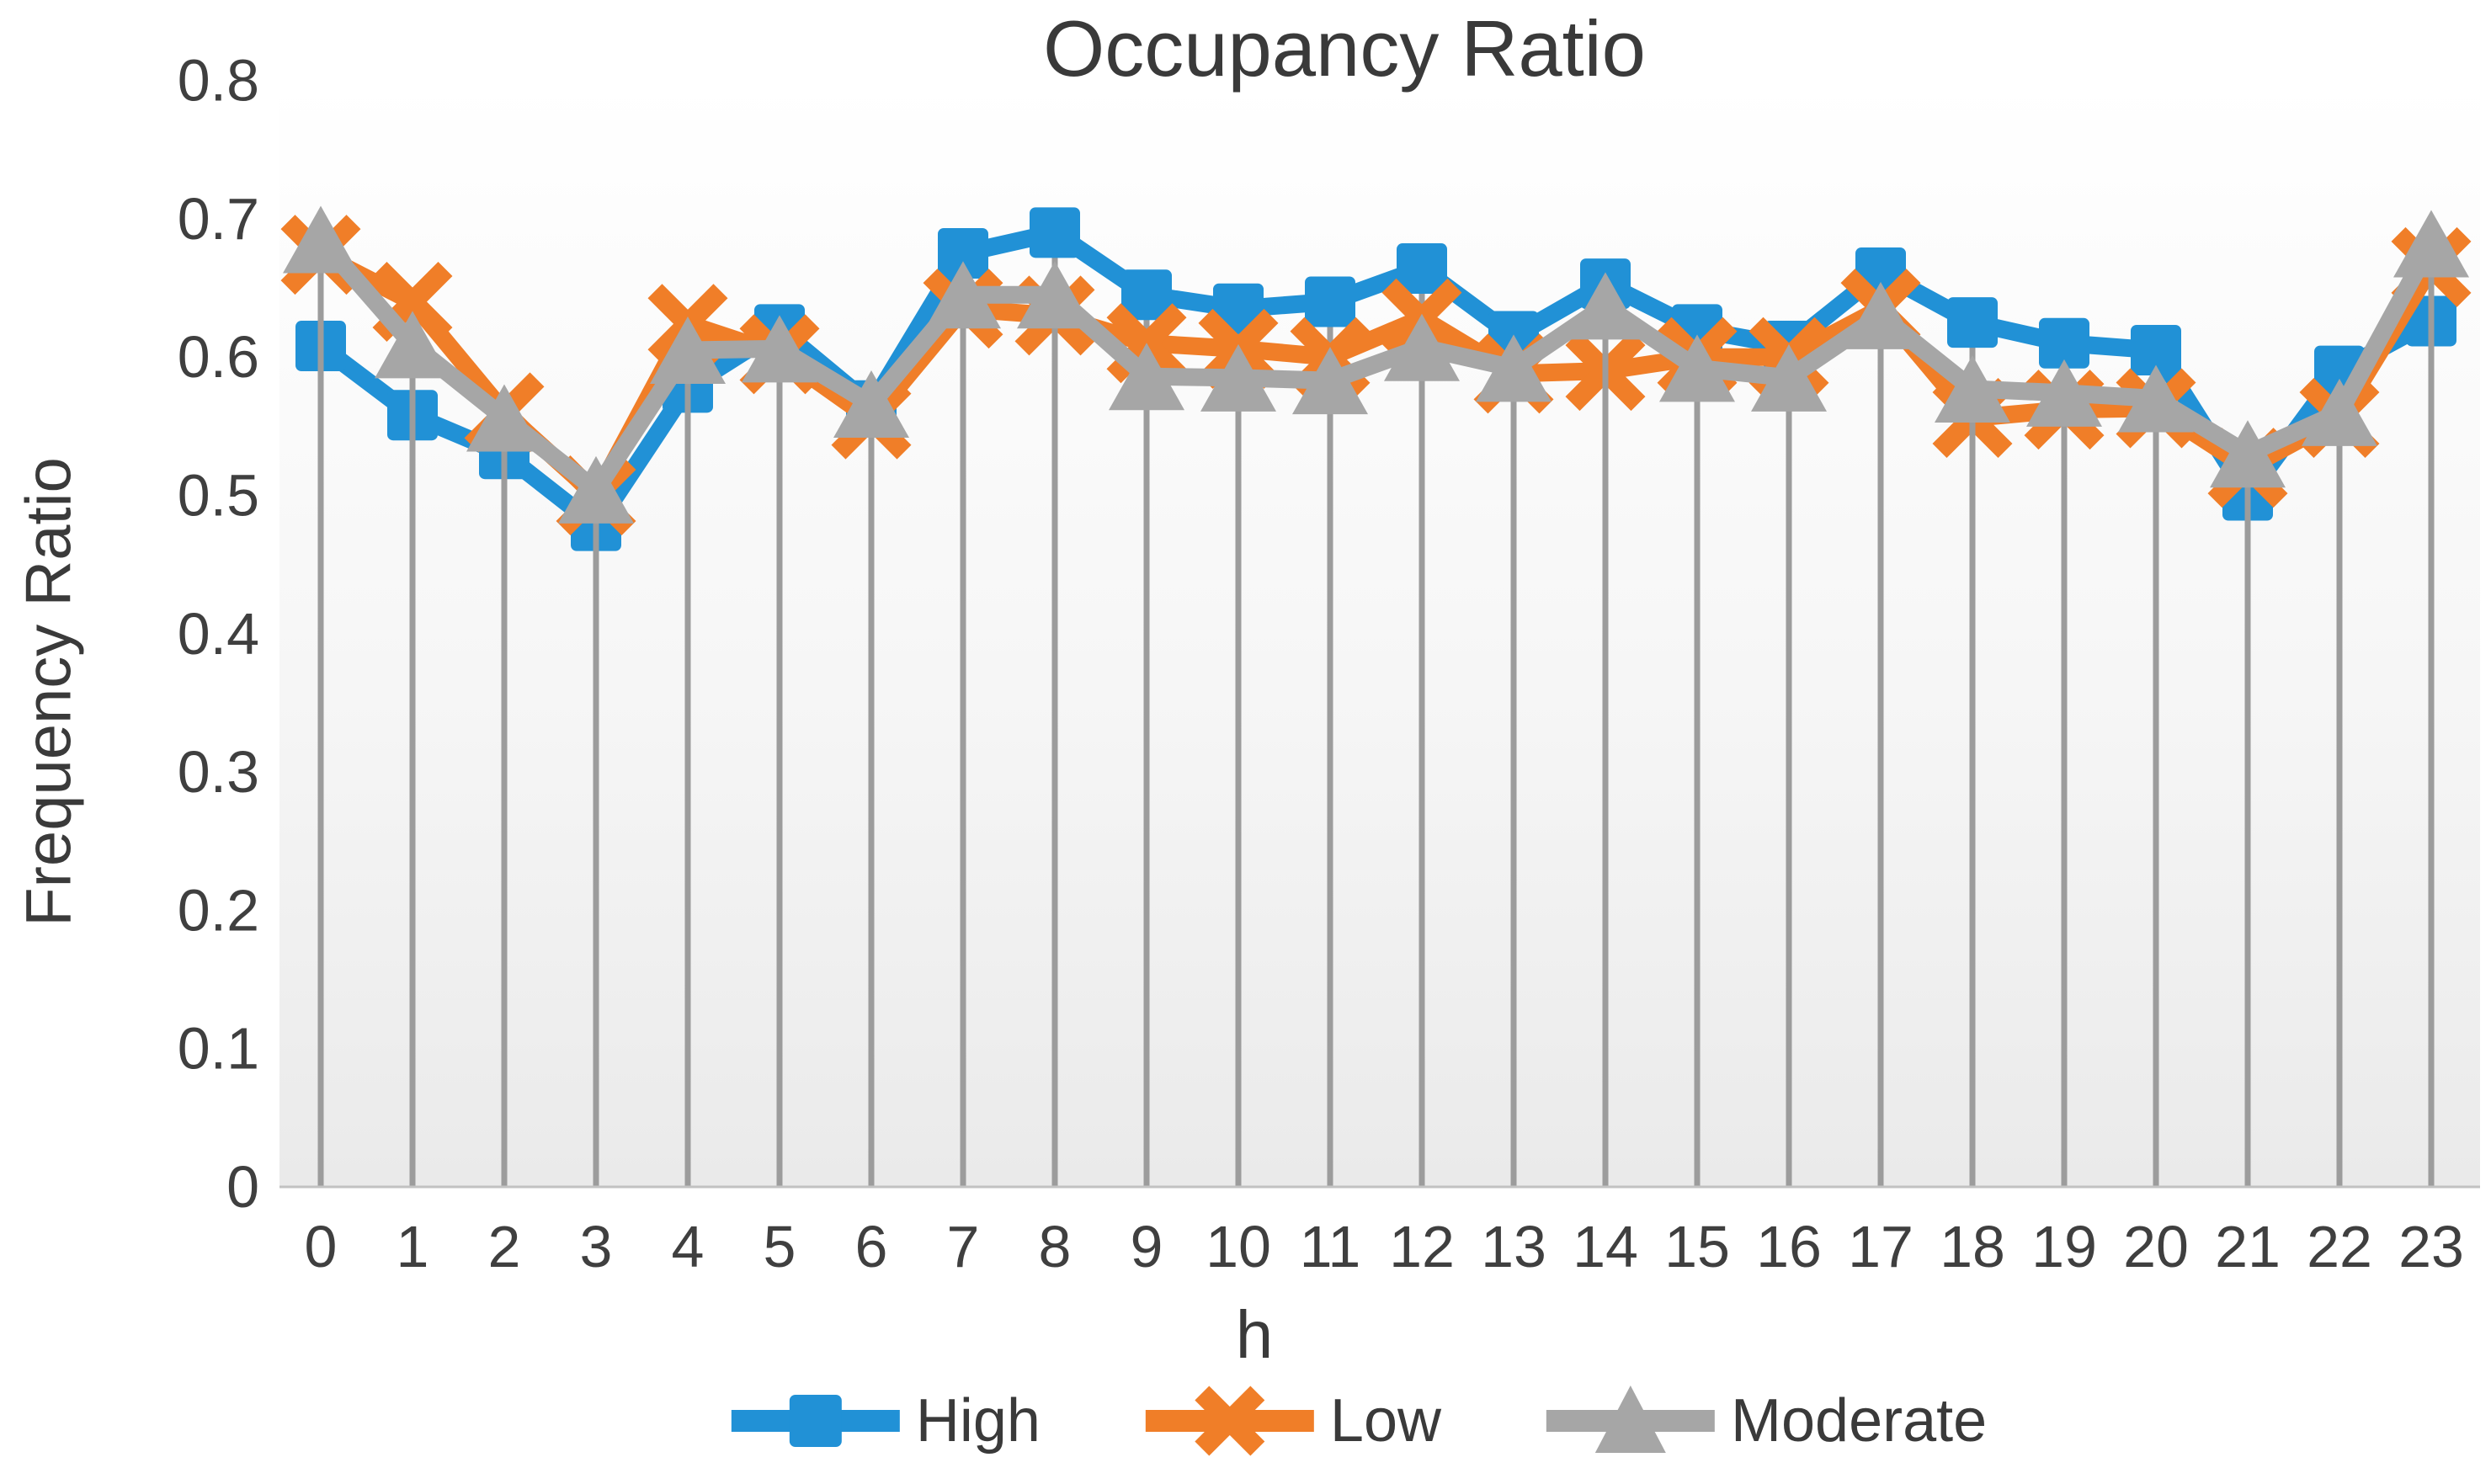 This screenshot has width=2491, height=1484. Describe the element at coordinates (1973, 1246) in the screenshot. I see `x-tick-label: 18` at that location.